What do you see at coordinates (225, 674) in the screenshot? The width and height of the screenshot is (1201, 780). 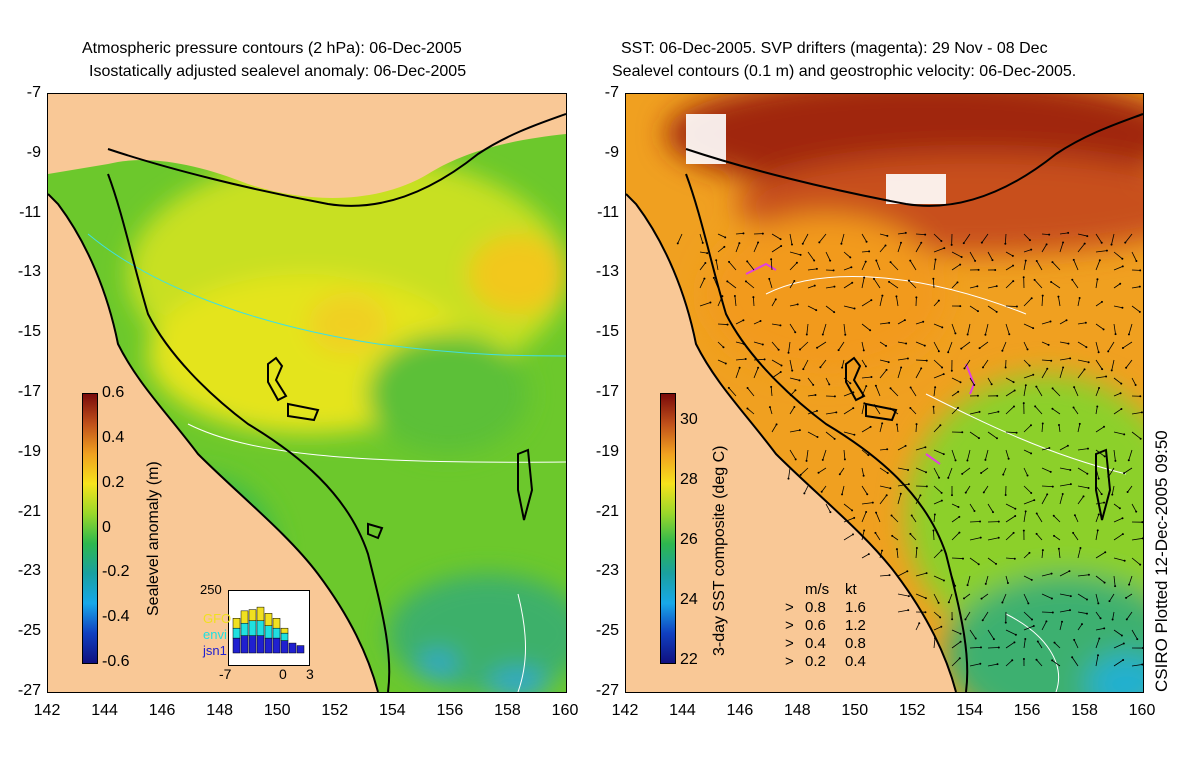 I see `inset-x-label-left: -7` at bounding box center [225, 674].